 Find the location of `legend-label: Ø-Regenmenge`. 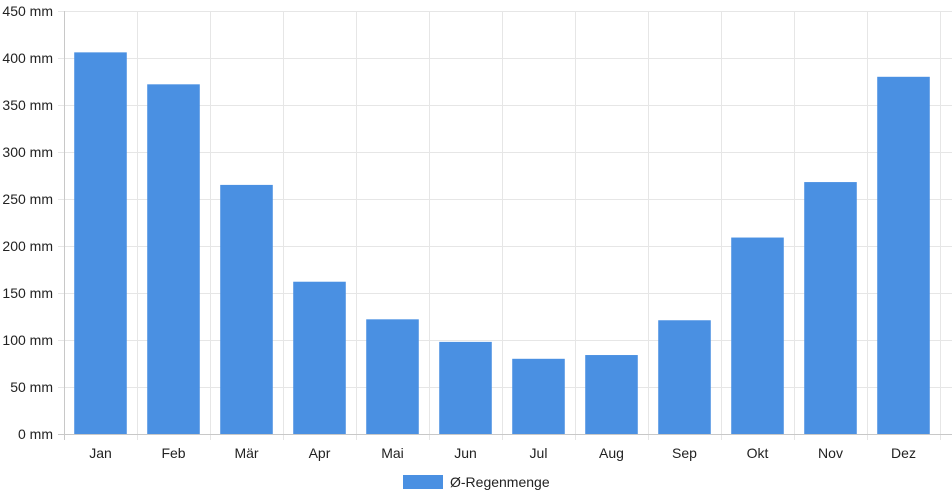

legend-label: Ø-Regenmenge is located at coordinates (500, 482).